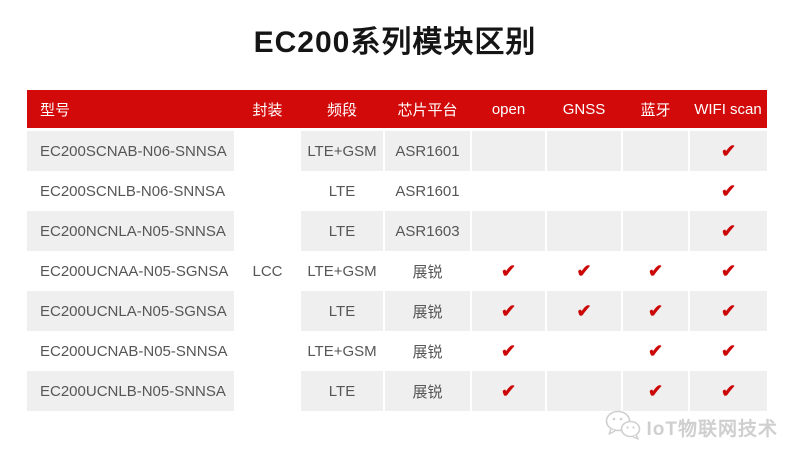  Describe the element at coordinates (584, 110) in the screenshot. I see `column-header-gnss: GNSS` at that location.